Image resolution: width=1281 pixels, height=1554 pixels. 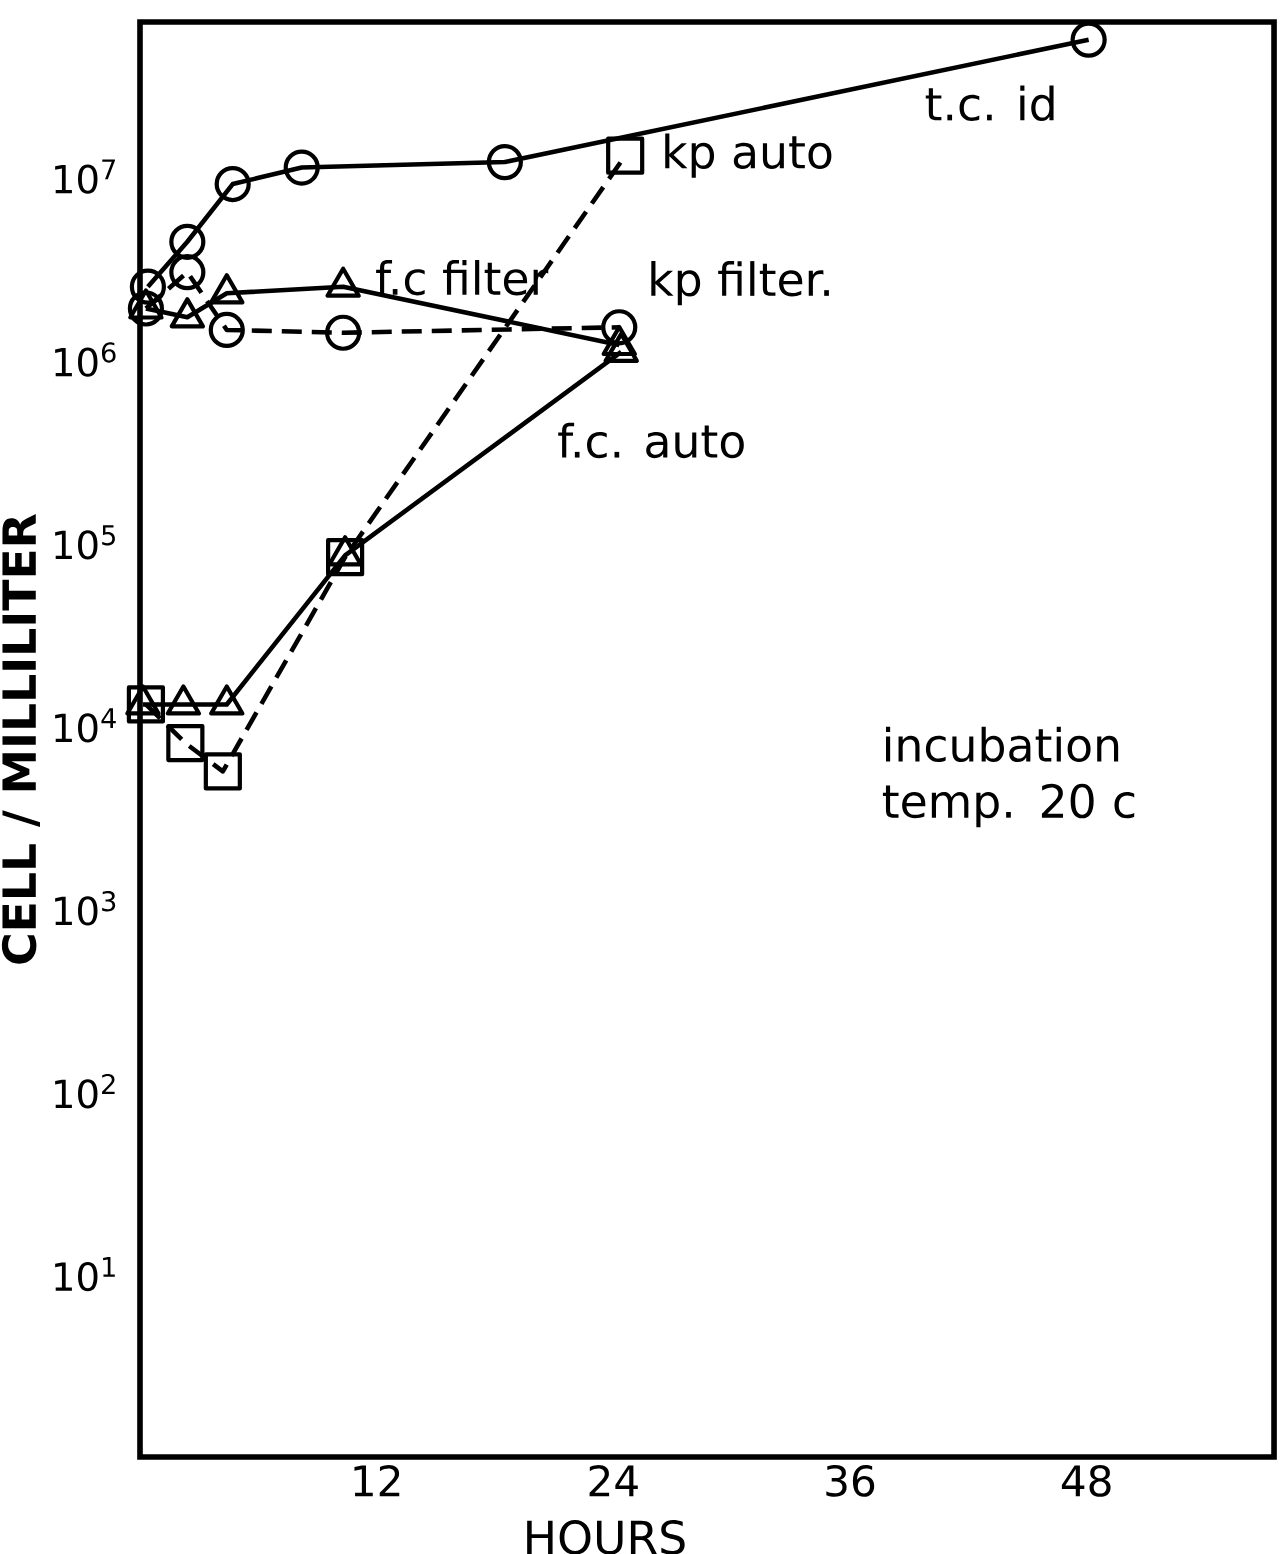 I want to click on x-axis-title: HOURS, so click(x=606, y=1537).